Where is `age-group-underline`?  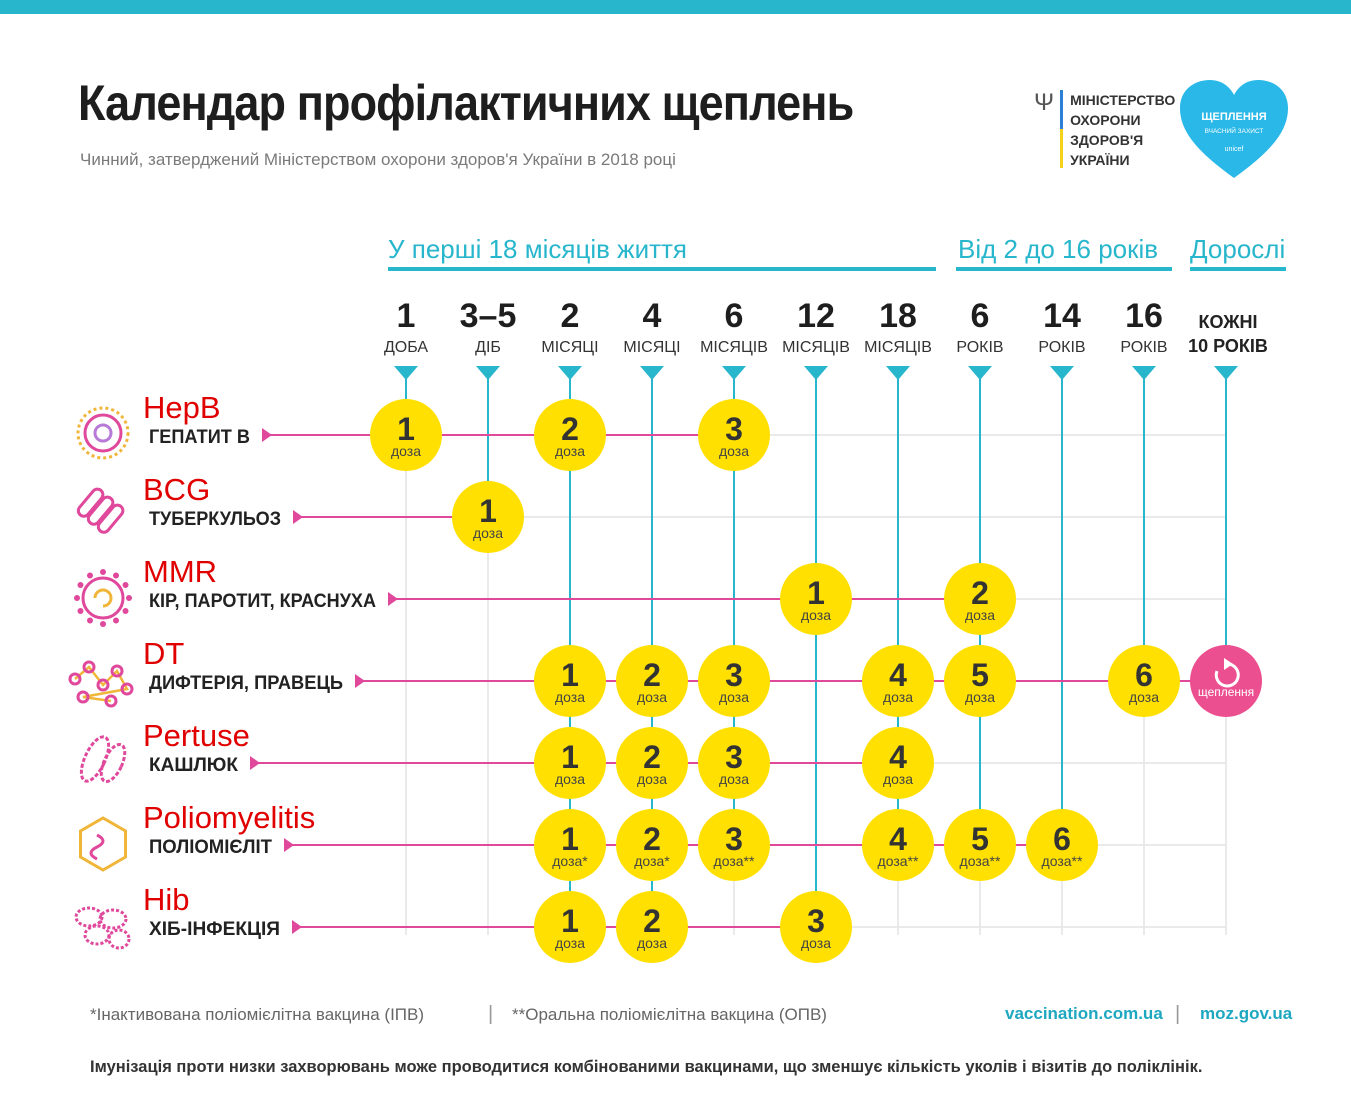 age-group-underline is located at coordinates (662, 269).